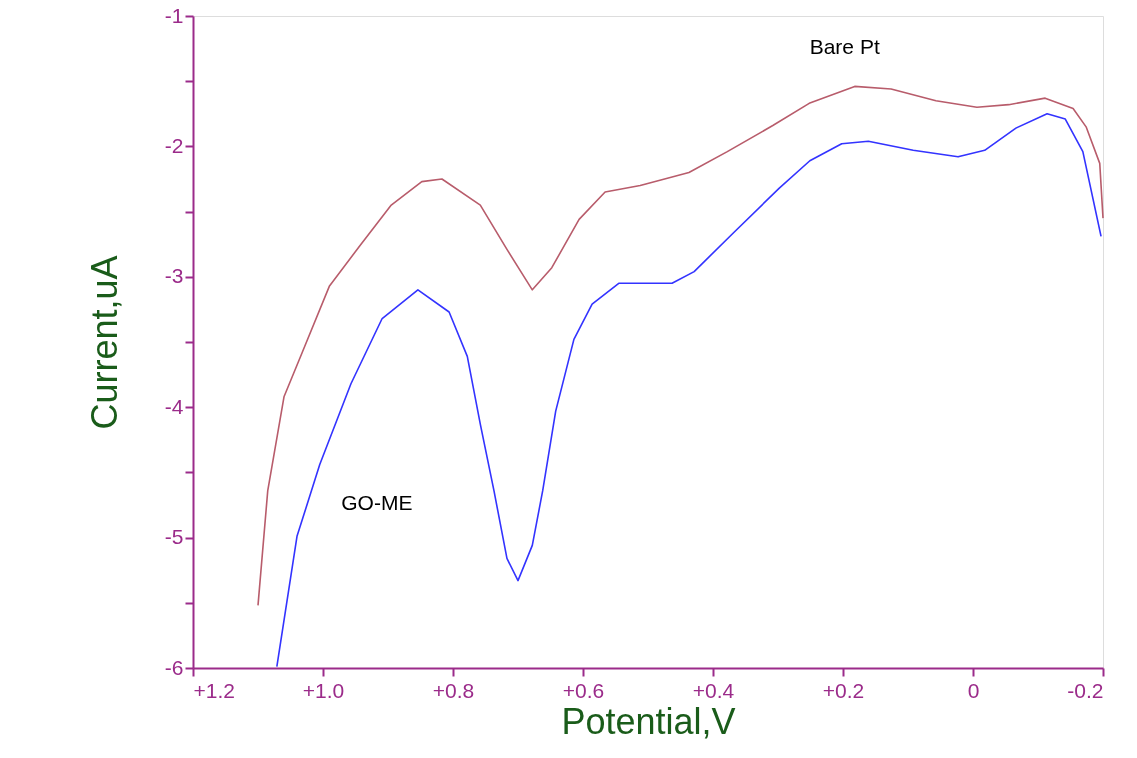 This screenshot has height=758, width=1137. What do you see at coordinates (453, 690) in the screenshot?
I see `x-tick-label: +0.8` at bounding box center [453, 690].